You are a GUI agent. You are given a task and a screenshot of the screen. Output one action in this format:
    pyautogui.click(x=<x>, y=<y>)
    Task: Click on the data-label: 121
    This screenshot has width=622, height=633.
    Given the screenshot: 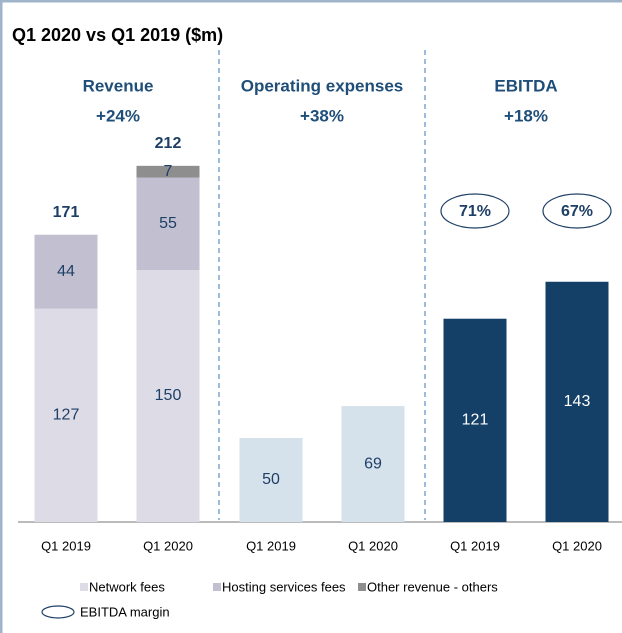 What is the action you would take?
    pyautogui.click(x=475, y=420)
    